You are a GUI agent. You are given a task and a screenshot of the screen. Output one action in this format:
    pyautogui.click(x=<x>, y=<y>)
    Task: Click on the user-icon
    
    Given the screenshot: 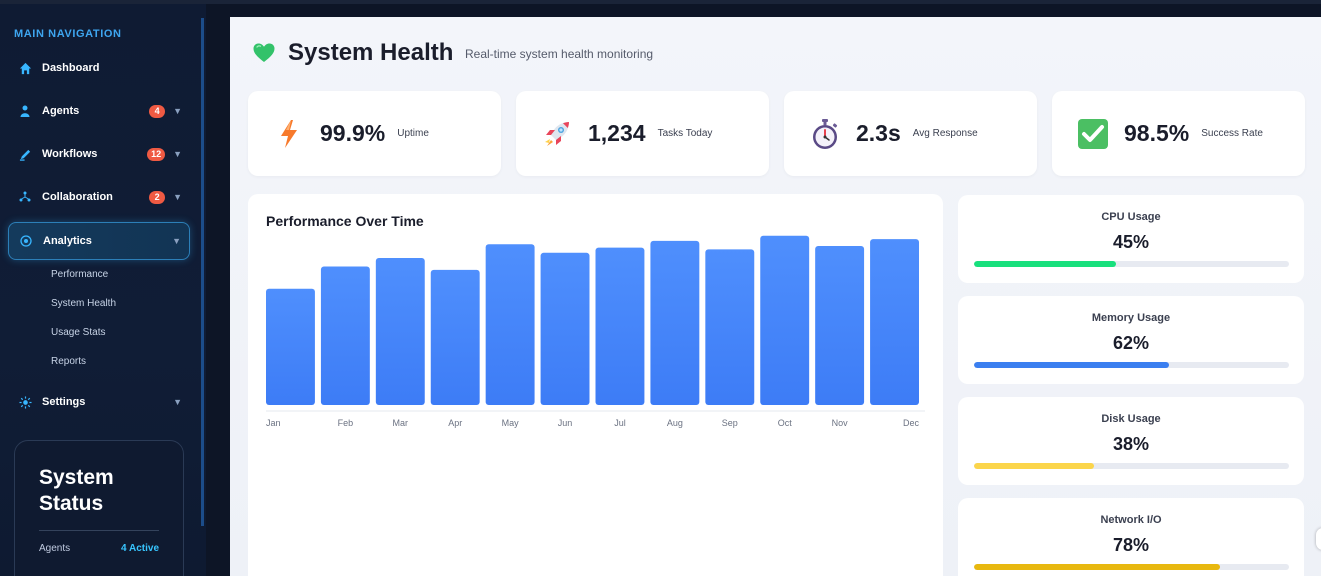 What is the action you would take?
    pyautogui.click(x=25, y=111)
    